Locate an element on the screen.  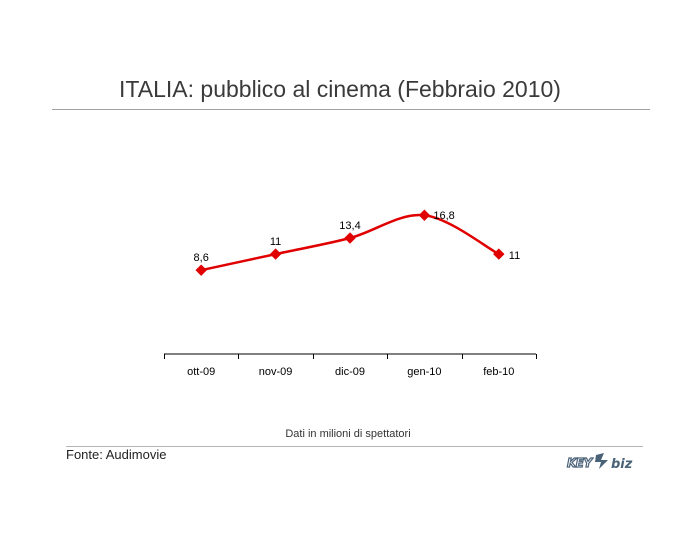
key4biz-logo: KEY biz is located at coordinates (599, 462).